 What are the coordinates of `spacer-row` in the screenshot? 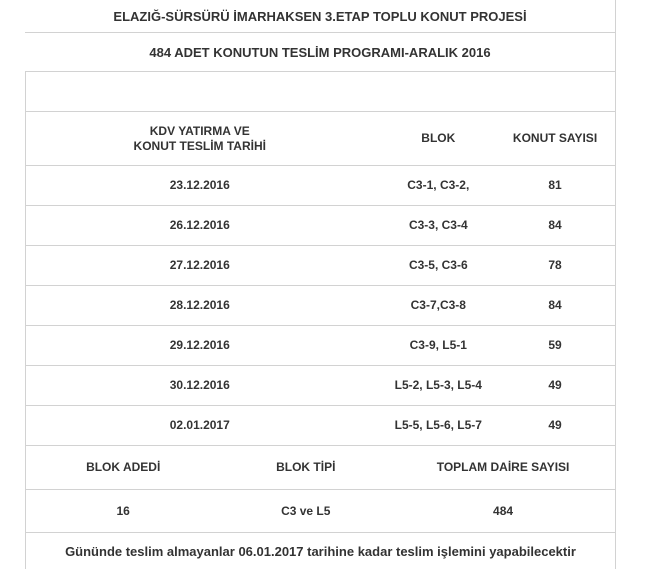 It's located at (320, 92).